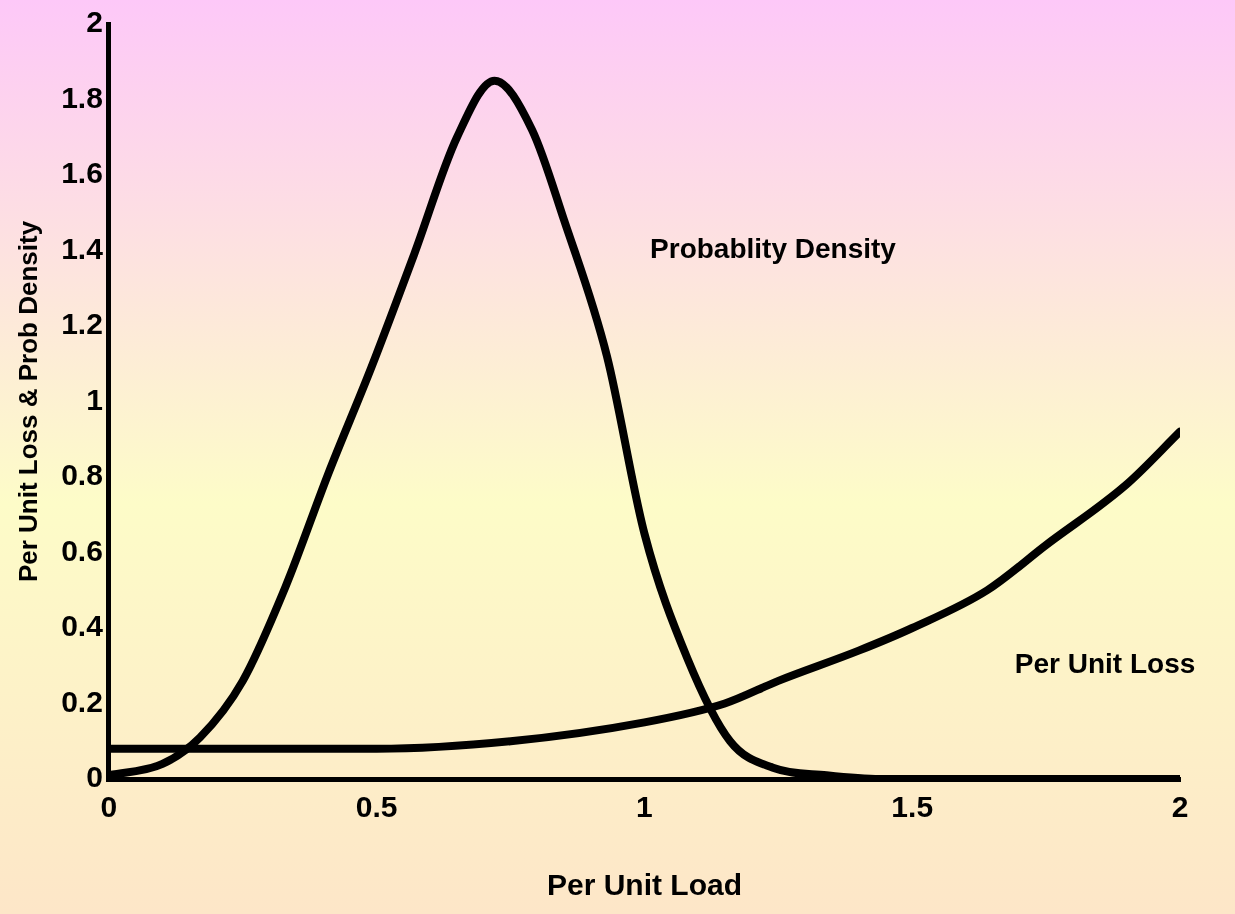 The width and height of the screenshot is (1235, 914). I want to click on x-tick-label: 1.5, so click(912, 807).